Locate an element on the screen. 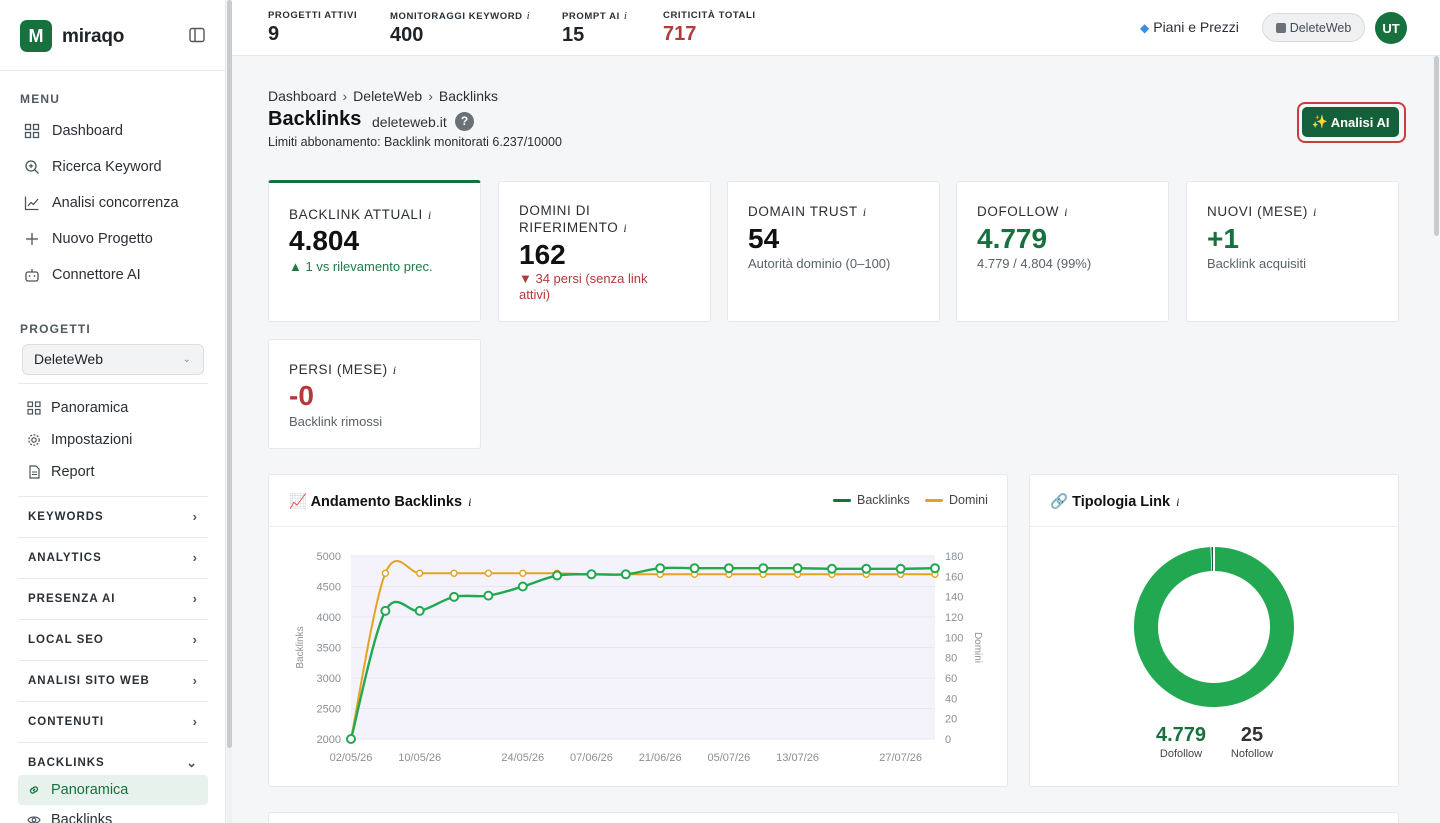 Image resolution: width=1440 pixels, height=823 pixels. page-domain: deleteweb.it is located at coordinates (409, 122).